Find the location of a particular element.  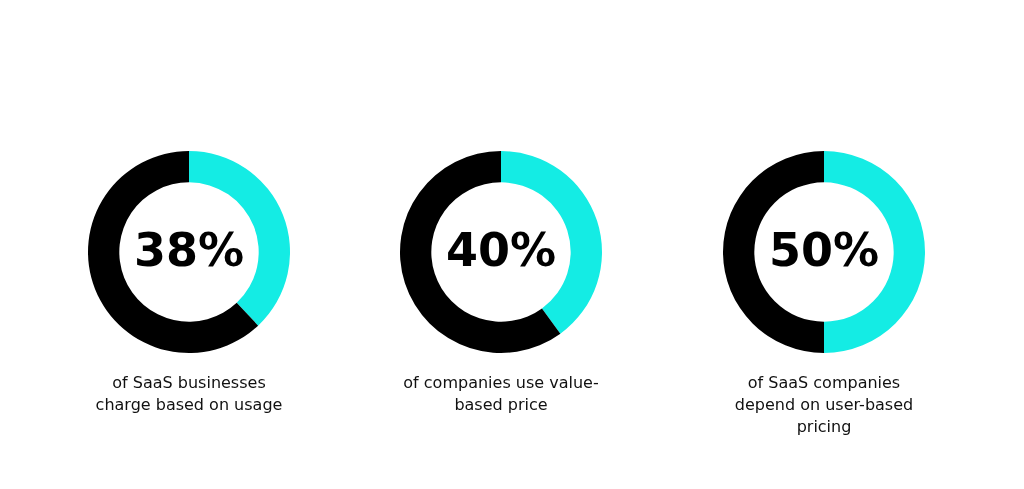

text: of SaaS businesses charge based on usage is located at coordinates (189, 394).